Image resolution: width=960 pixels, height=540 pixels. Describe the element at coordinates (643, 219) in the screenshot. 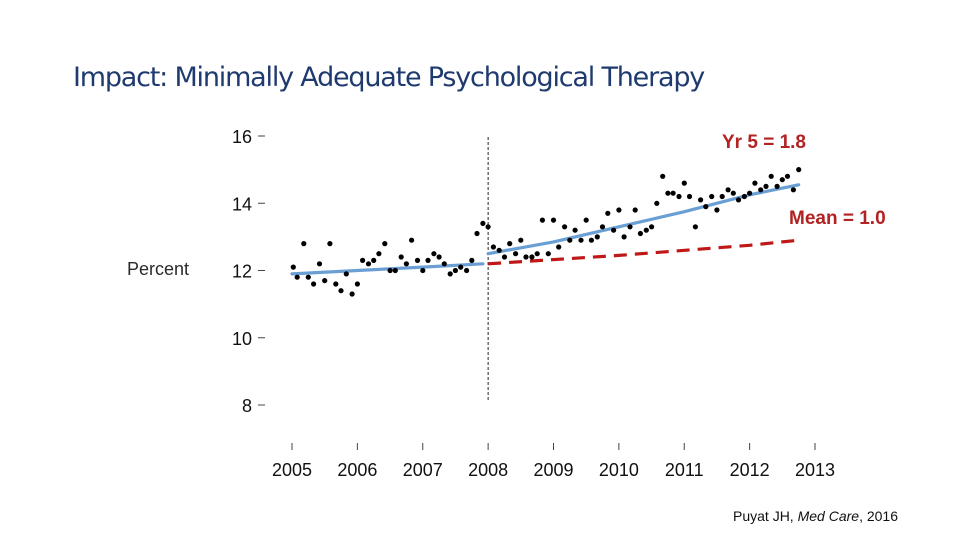

I see `post-trend-line` at that location.